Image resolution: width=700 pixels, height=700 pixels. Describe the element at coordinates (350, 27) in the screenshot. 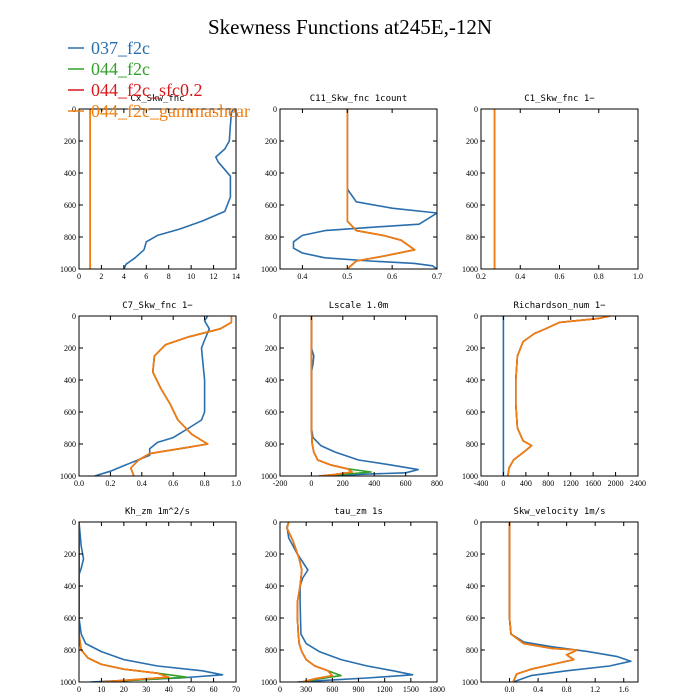

I see `figure-title: Skewness Functions at245E,-12N` at that location.